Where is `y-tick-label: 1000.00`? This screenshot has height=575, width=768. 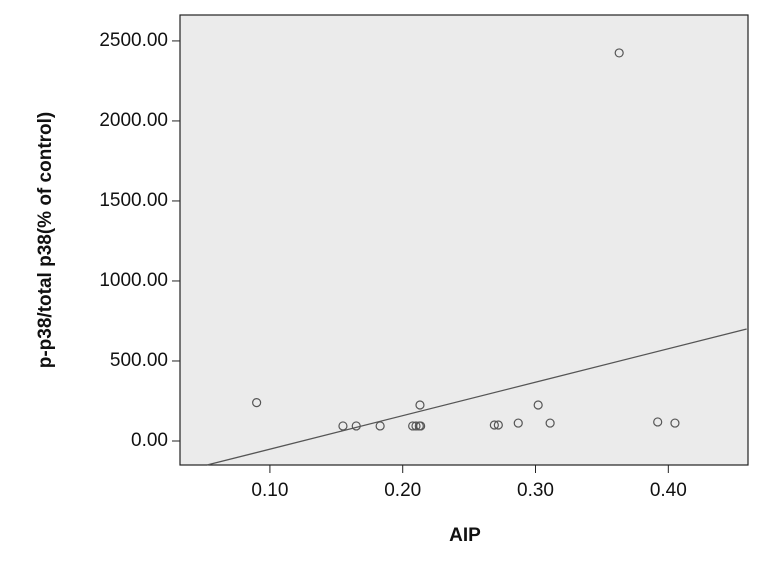 y-tick-label: 1000.00 is located at coordinates (133, 280).